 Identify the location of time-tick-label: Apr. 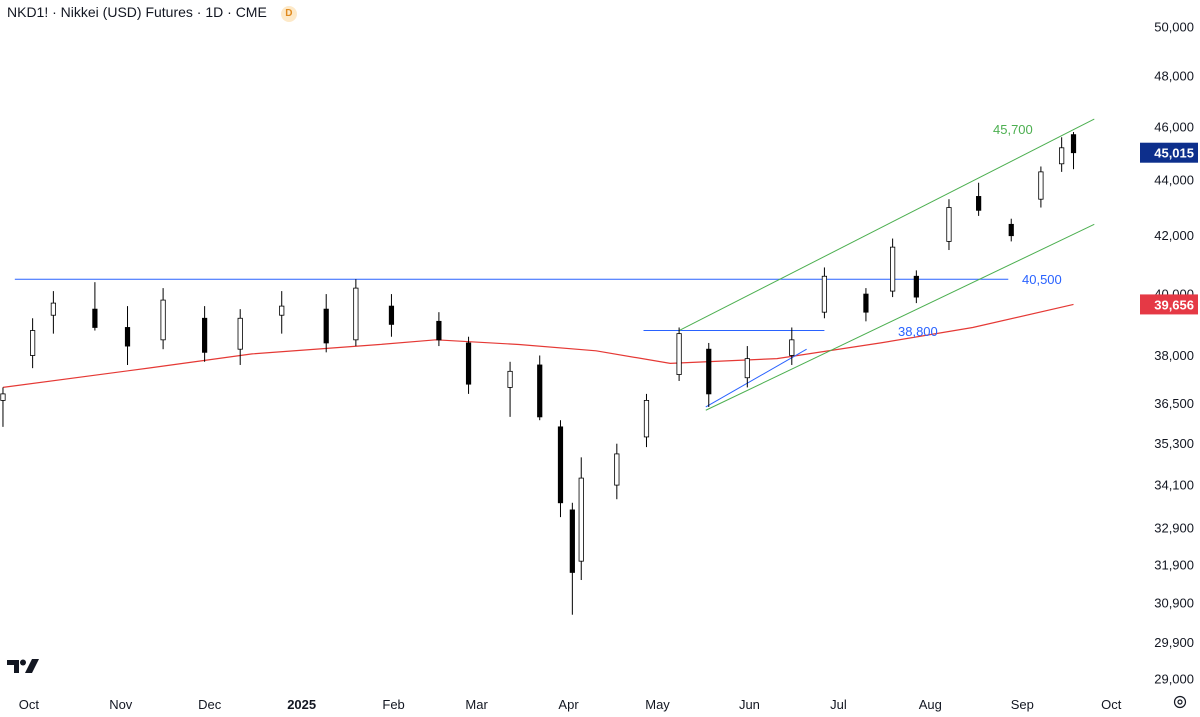
(568, 704).